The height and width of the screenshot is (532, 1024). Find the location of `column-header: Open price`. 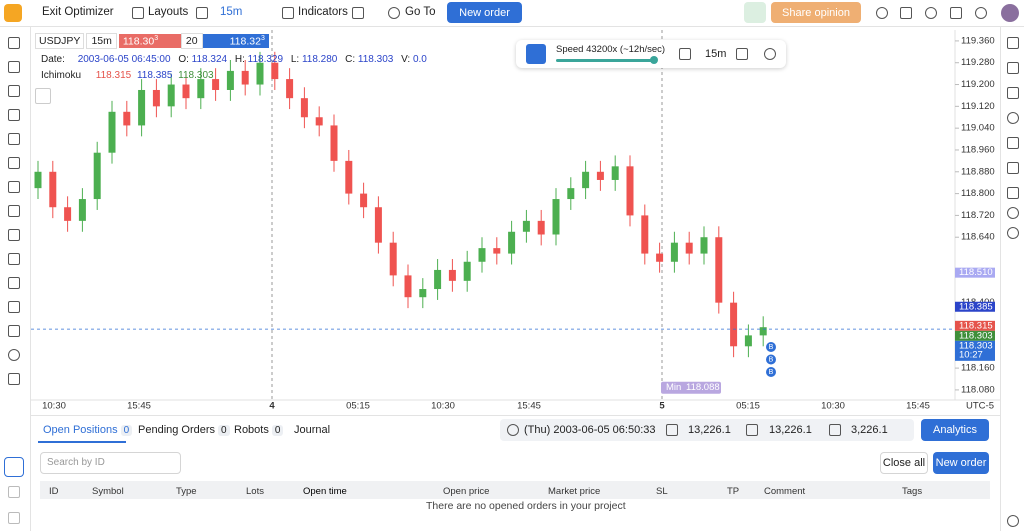

column-header: Open price is located at coordinates (466, 491).